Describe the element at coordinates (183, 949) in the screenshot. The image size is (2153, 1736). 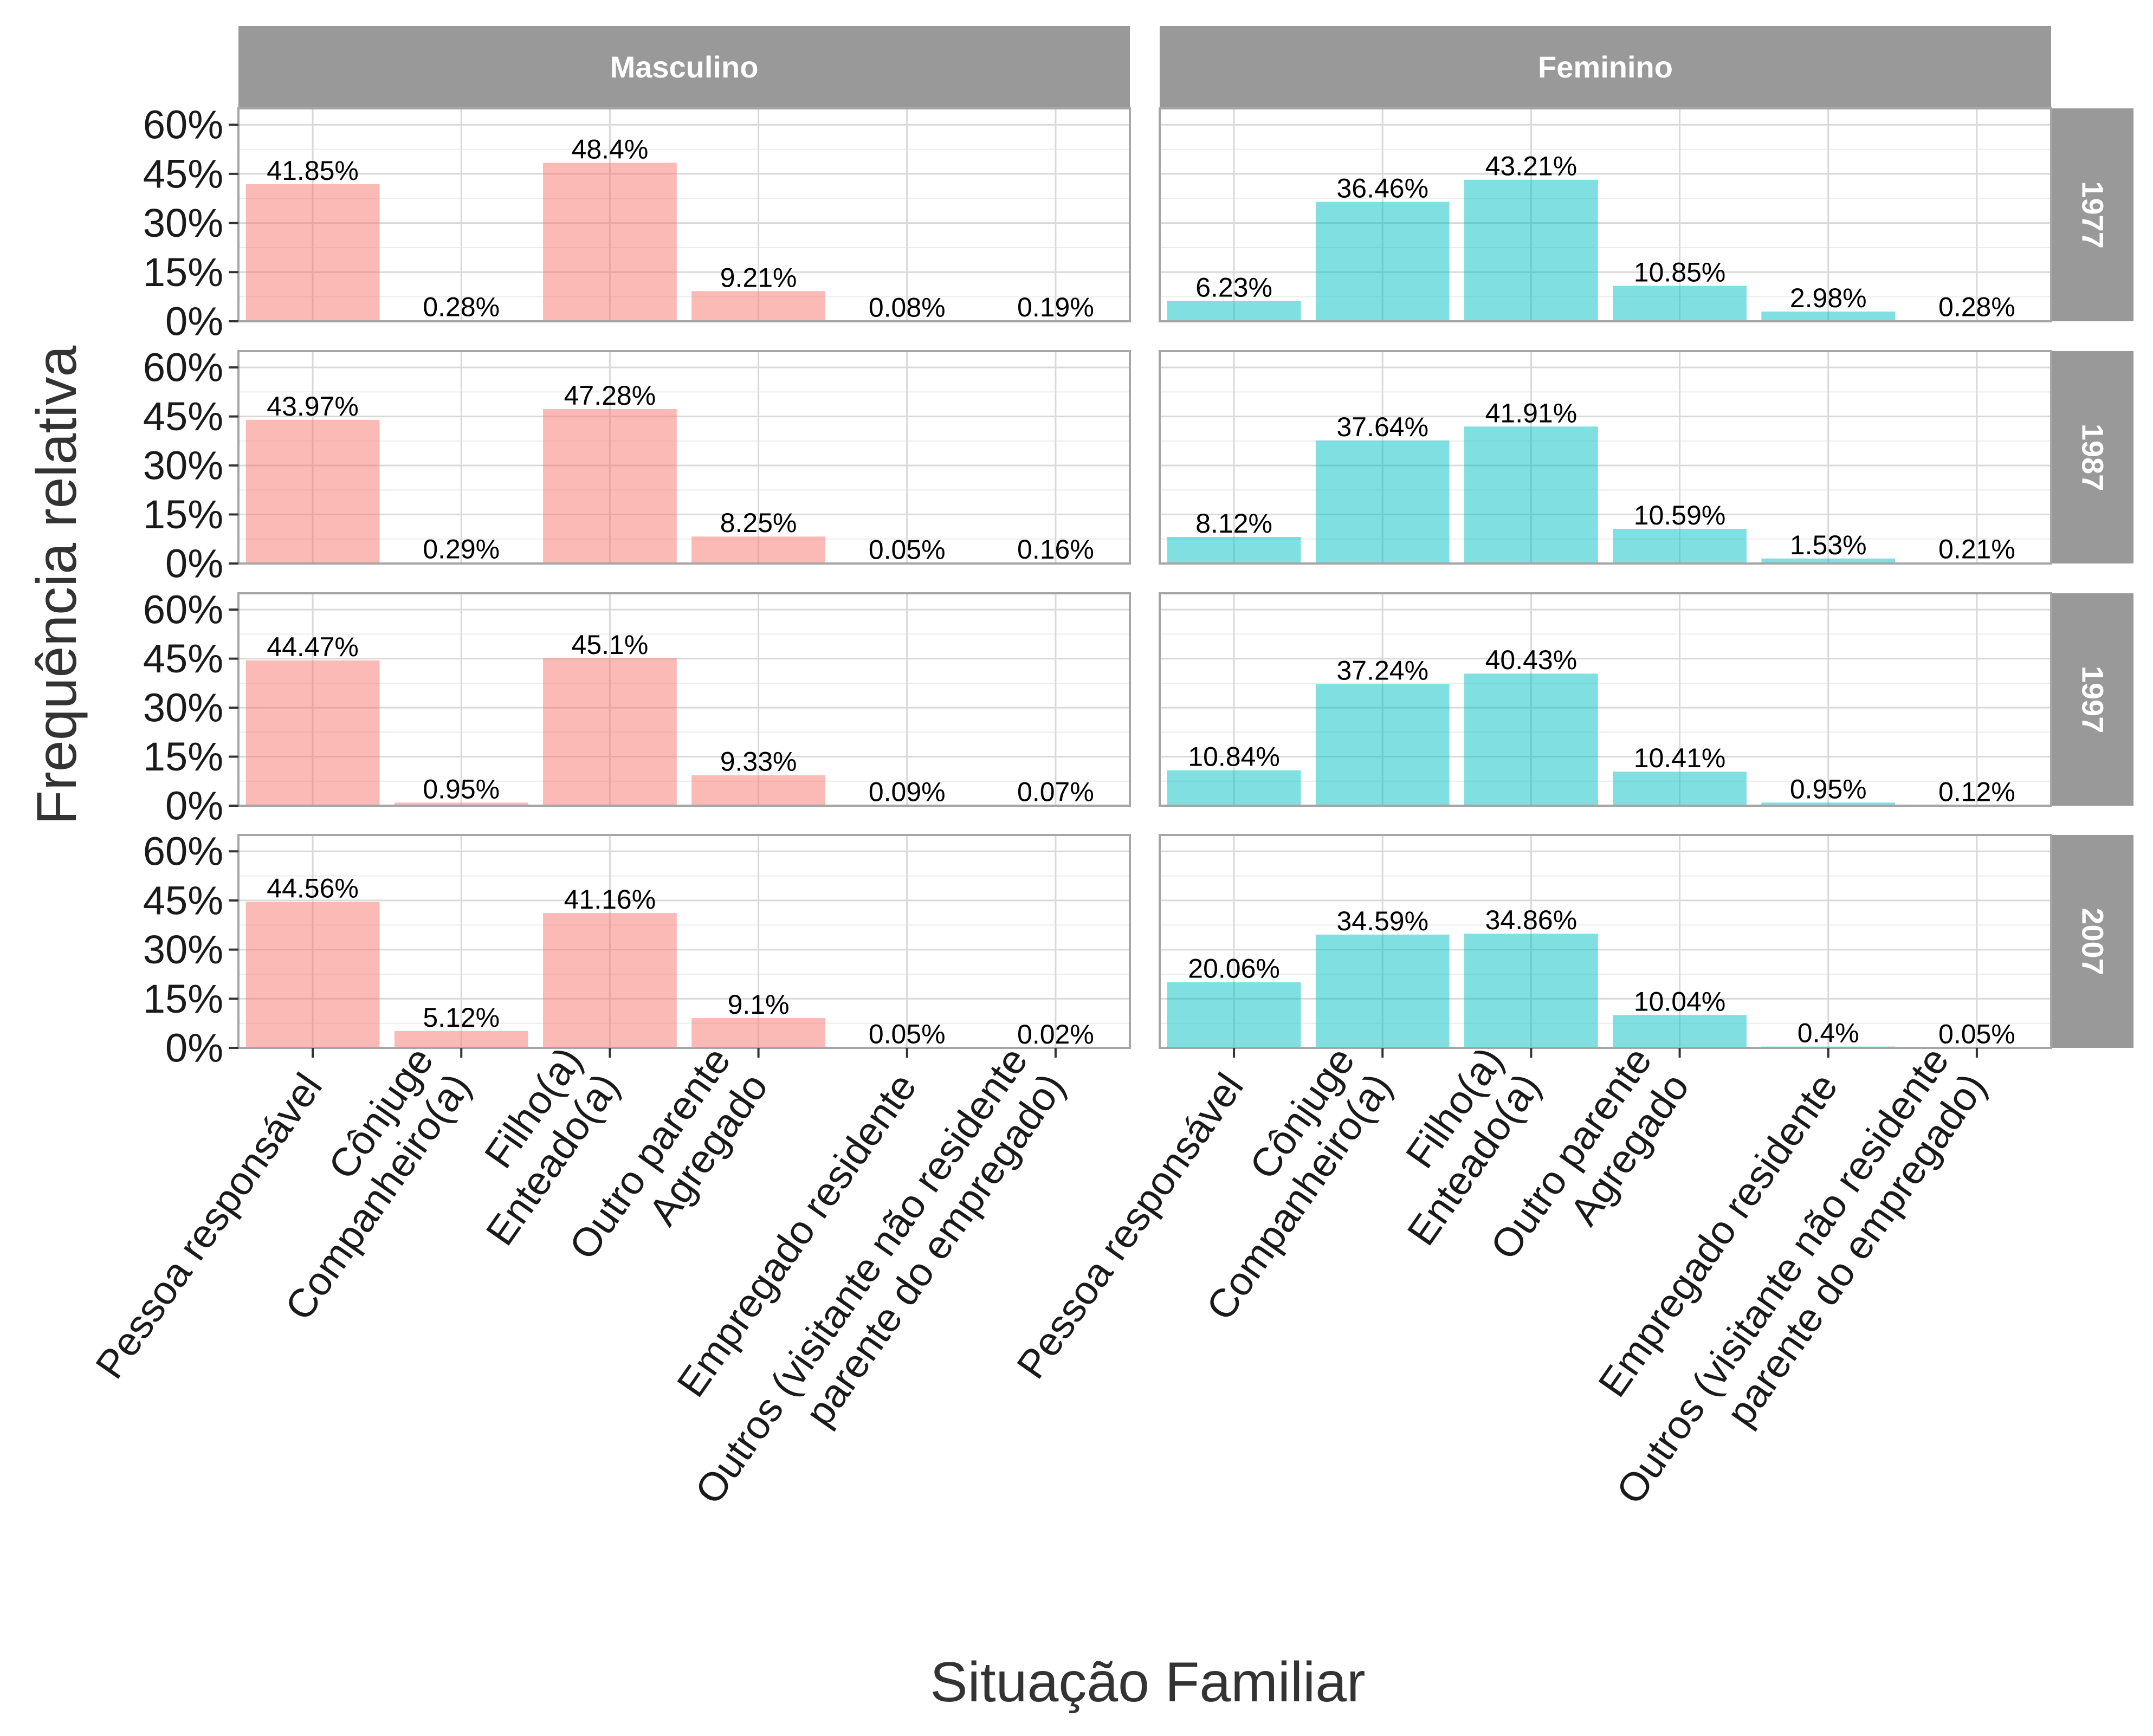
I see `y-tick-label: 30%` at that location.